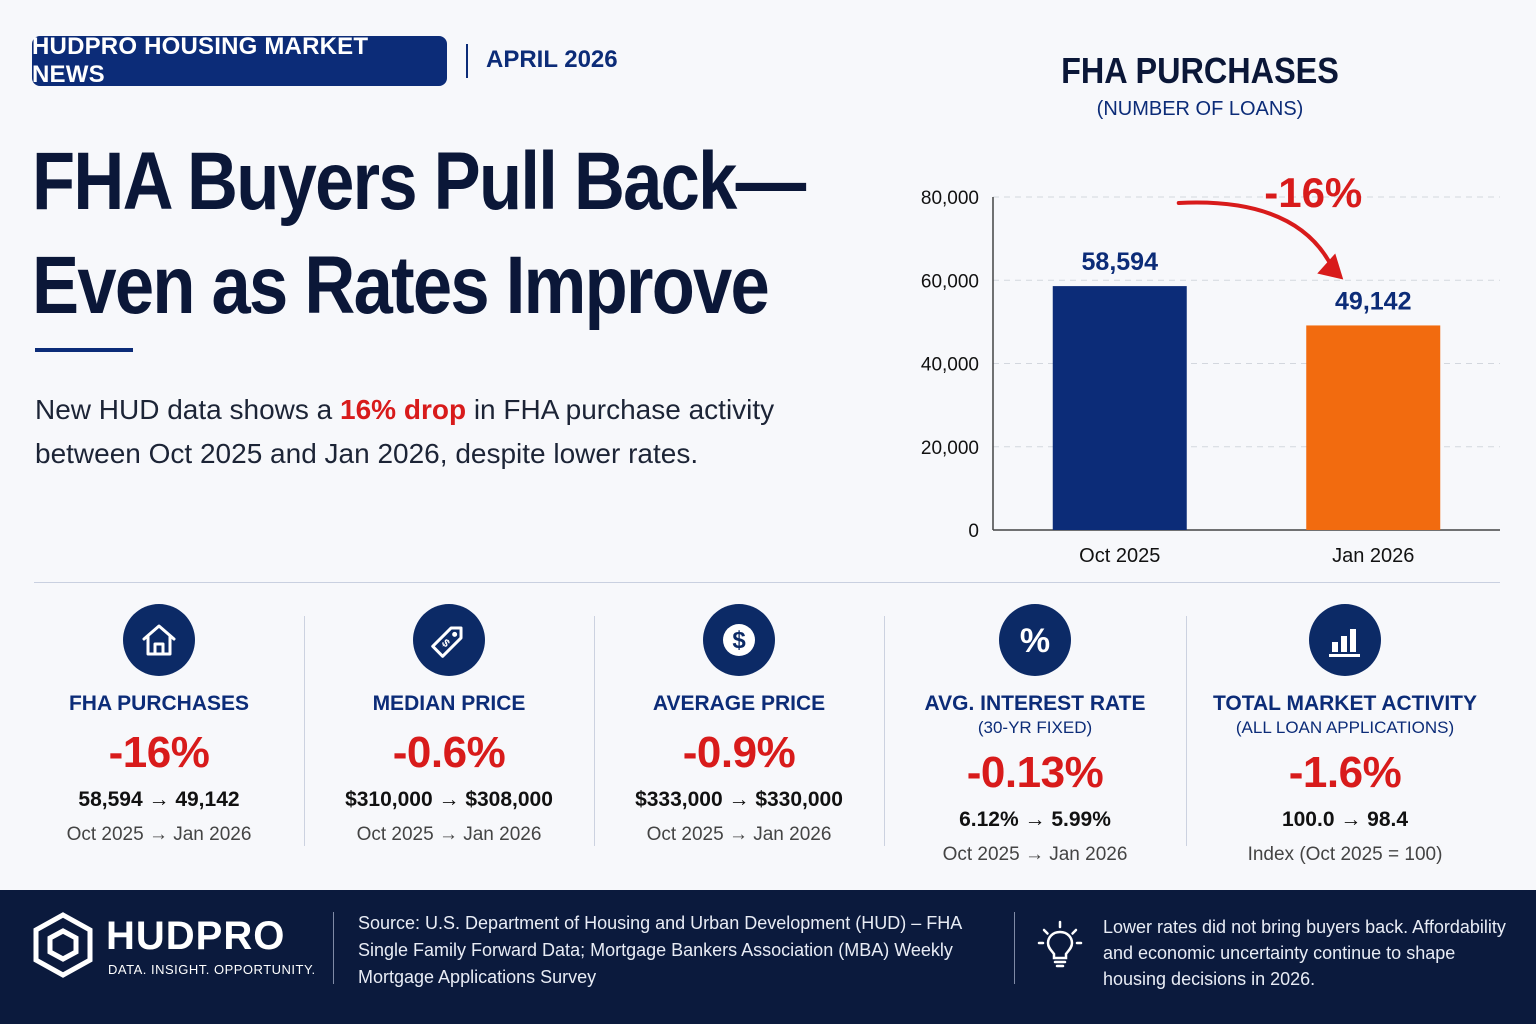 This screenshot has width=1536, height=1024. Describe the element at coordinates (950, 281) in the screenshot. I see `y-tick-label: 60,000` at that location.